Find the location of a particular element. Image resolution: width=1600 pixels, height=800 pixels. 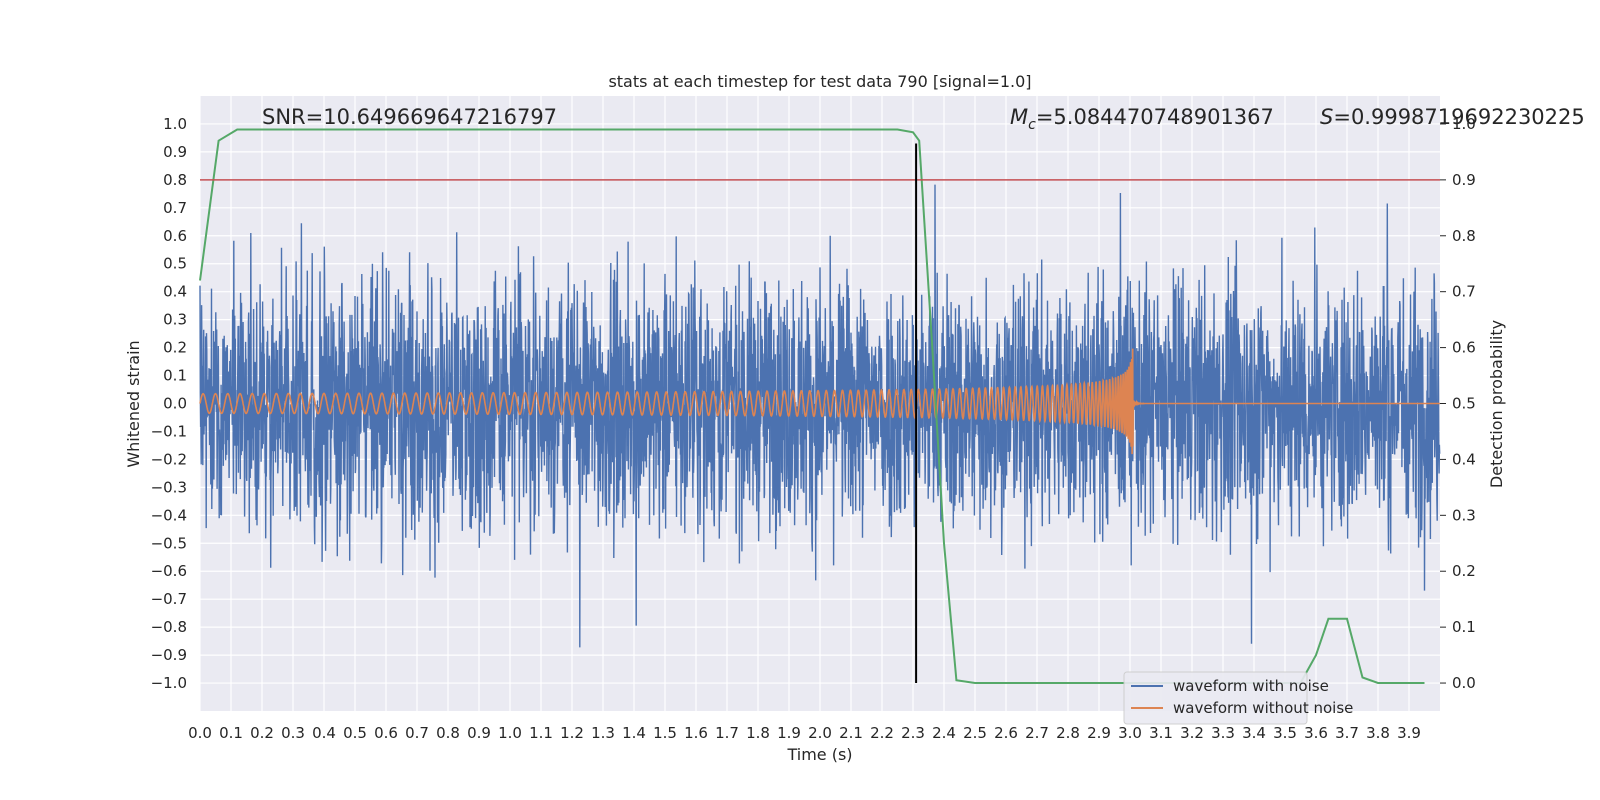

x-tick-label: 2.4 is located at coordinates (944, 733).